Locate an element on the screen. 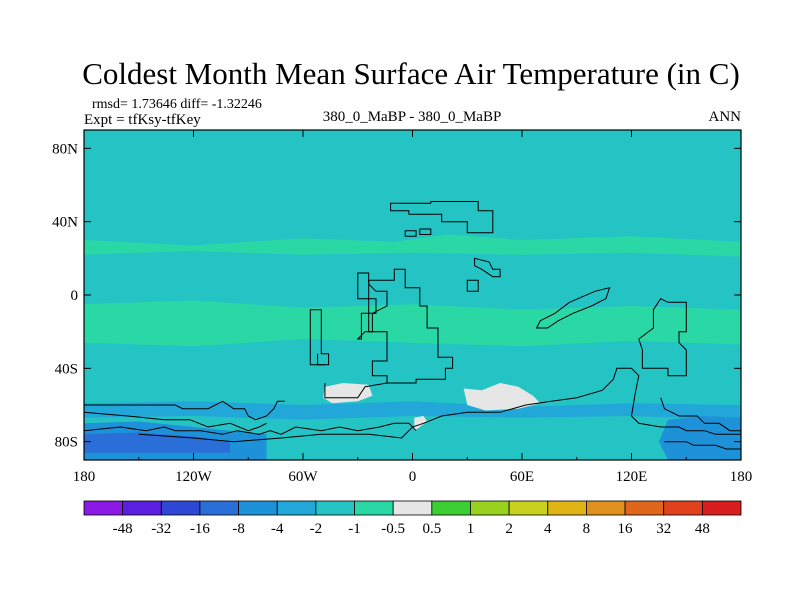 Image resolution: width=800 pixels, height=600 pixels. colorbar-label: 8 is located at coordinates (587, 529).